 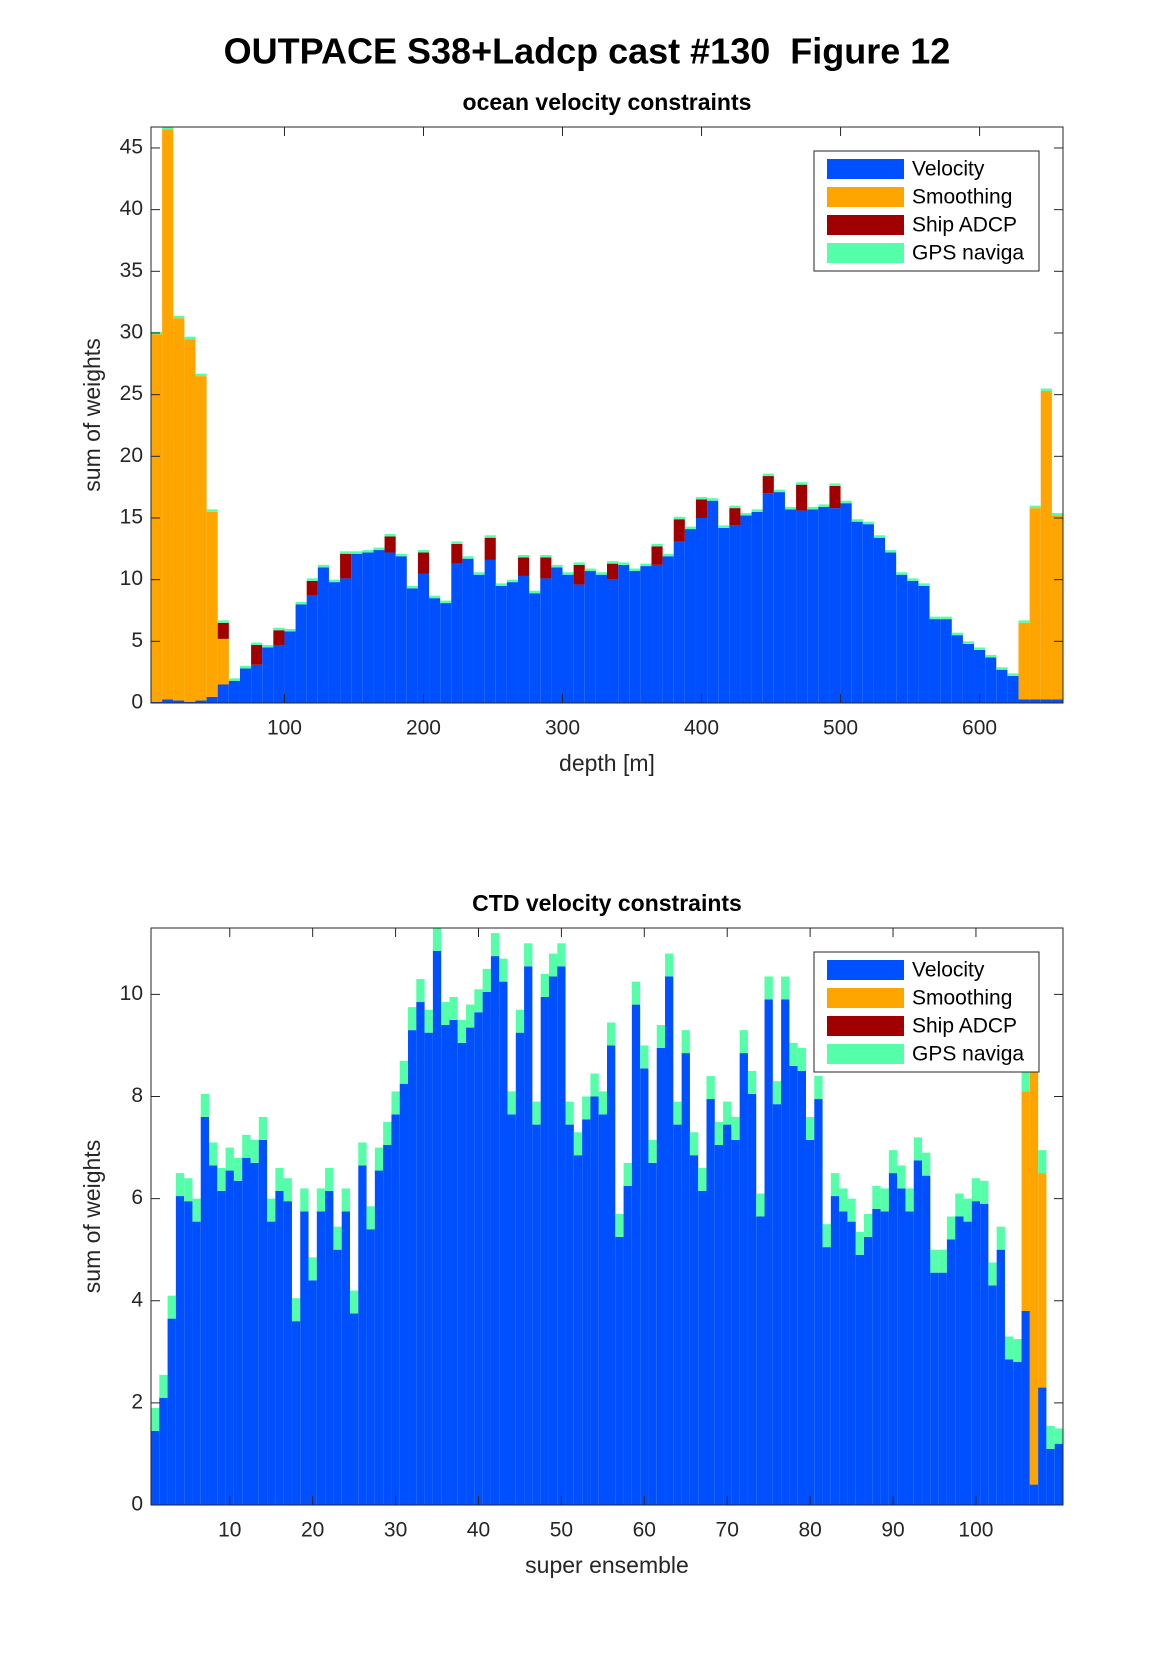 What do you see at coordinates (607, 903) in the screenshot?
I see `chart-title: CTD velocity constraints` at bounding box center [607, 903].